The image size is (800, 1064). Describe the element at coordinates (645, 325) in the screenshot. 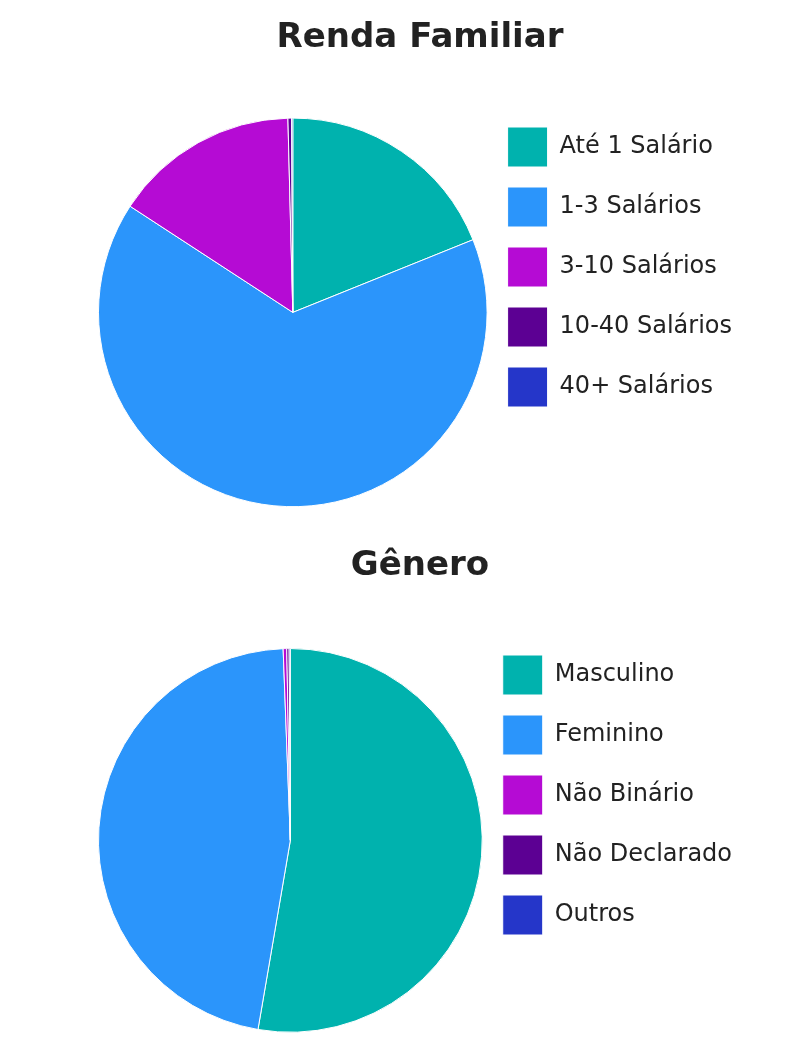

I see `legend-label: 10-40 Salários` at that location.